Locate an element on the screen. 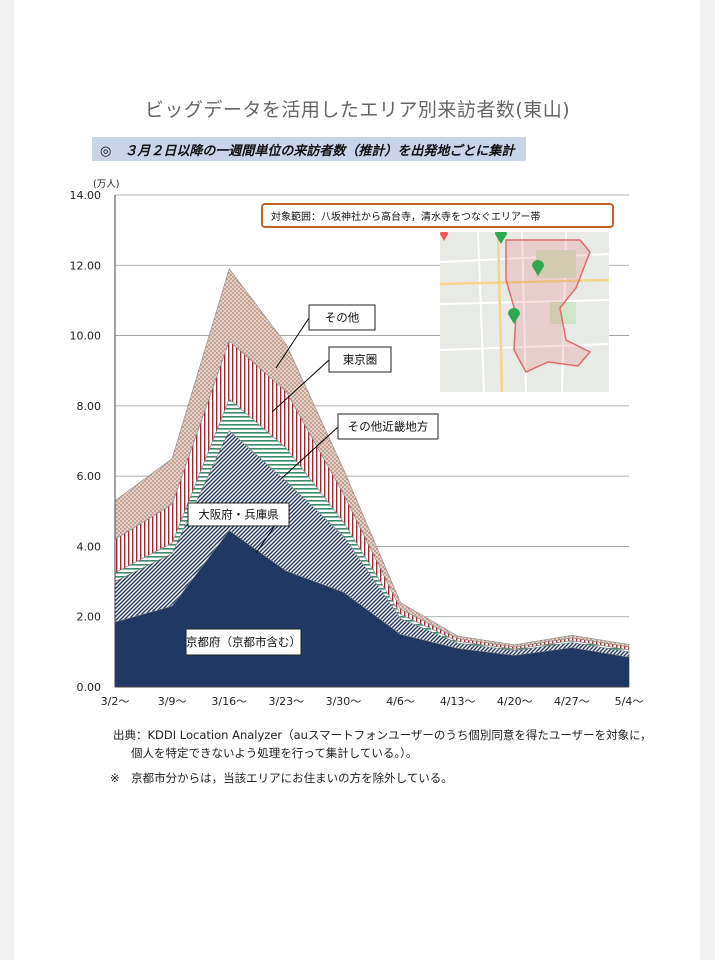 The width and height of the screenshot is (715, 960). legend-label-3: 東京圏 is located at coordinates (360, 360).